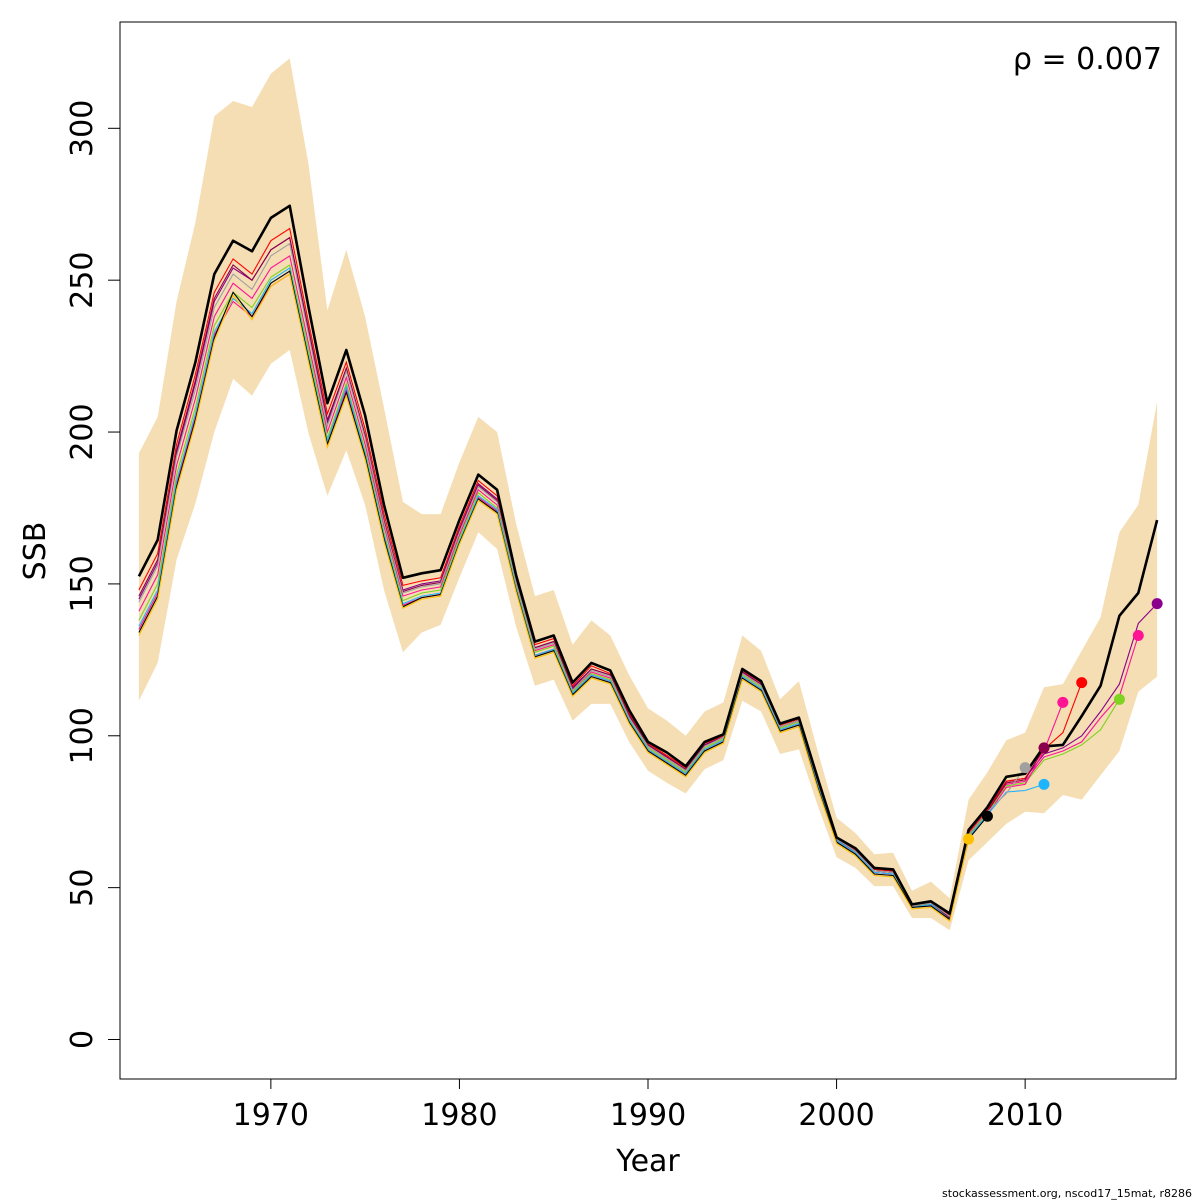 Image resolution: width=1200 pixels, height=1200 pixels. What do you see at coordinates (648, 1115) in the screenshot?
I see `x-tick-label-1990: 1990` at bounding box center [648, 1115].